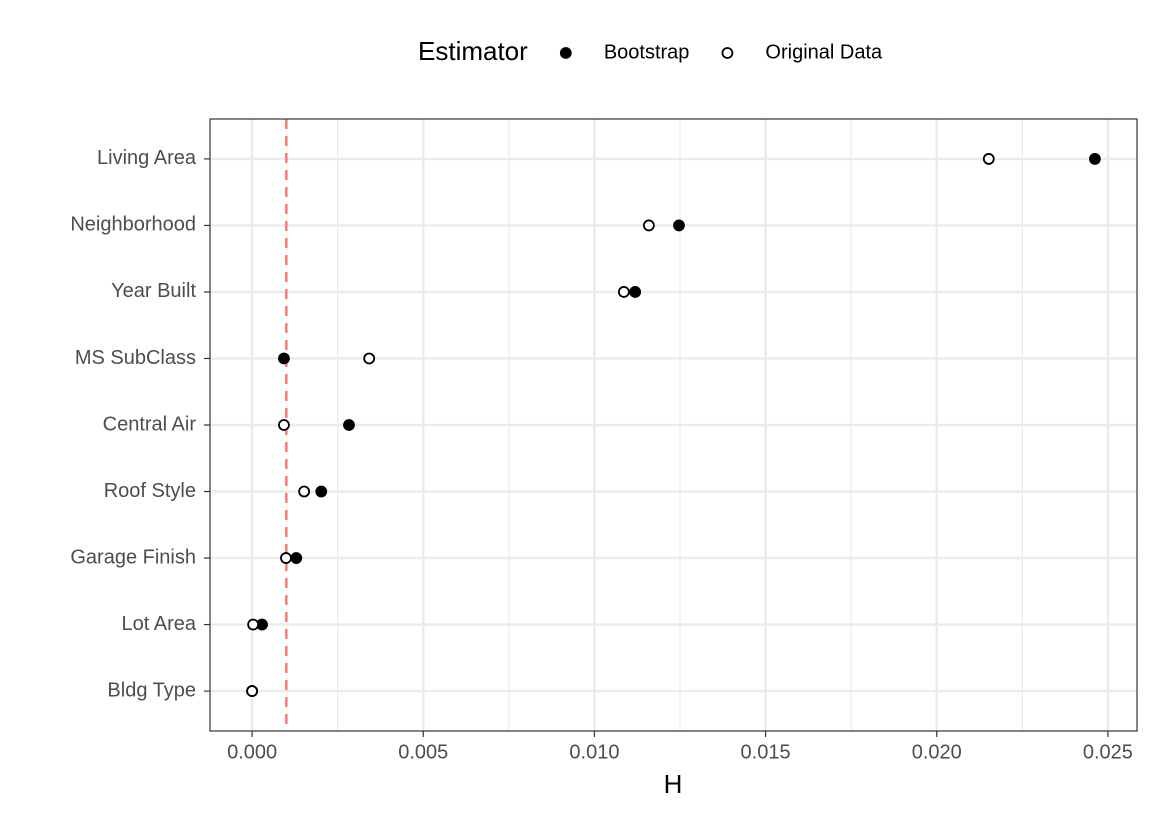 The image size is (1152, 816). What do you see at coordinates (153, 291) in the screenshot?
I see `y-tick-label: Year Built` at bounding box center [153, 291].